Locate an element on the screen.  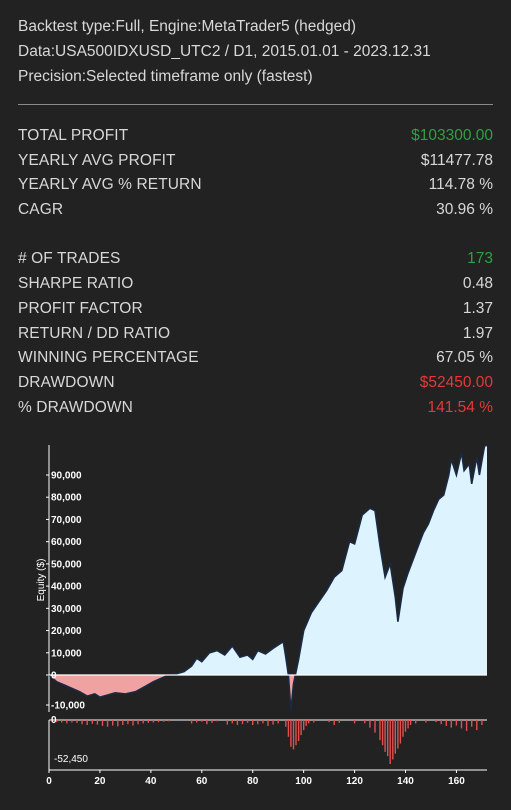
stat-value: 30.96 % is located at coordinates (464, 210).